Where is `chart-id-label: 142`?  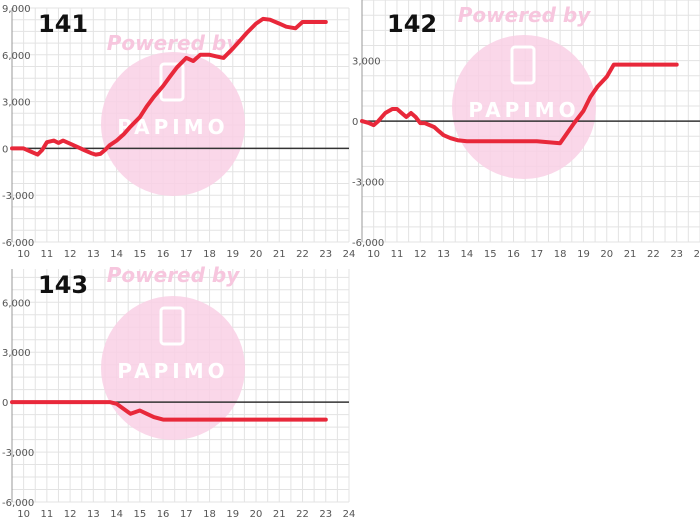 chart-id-label: 142 is located at coordinates (412, 24).